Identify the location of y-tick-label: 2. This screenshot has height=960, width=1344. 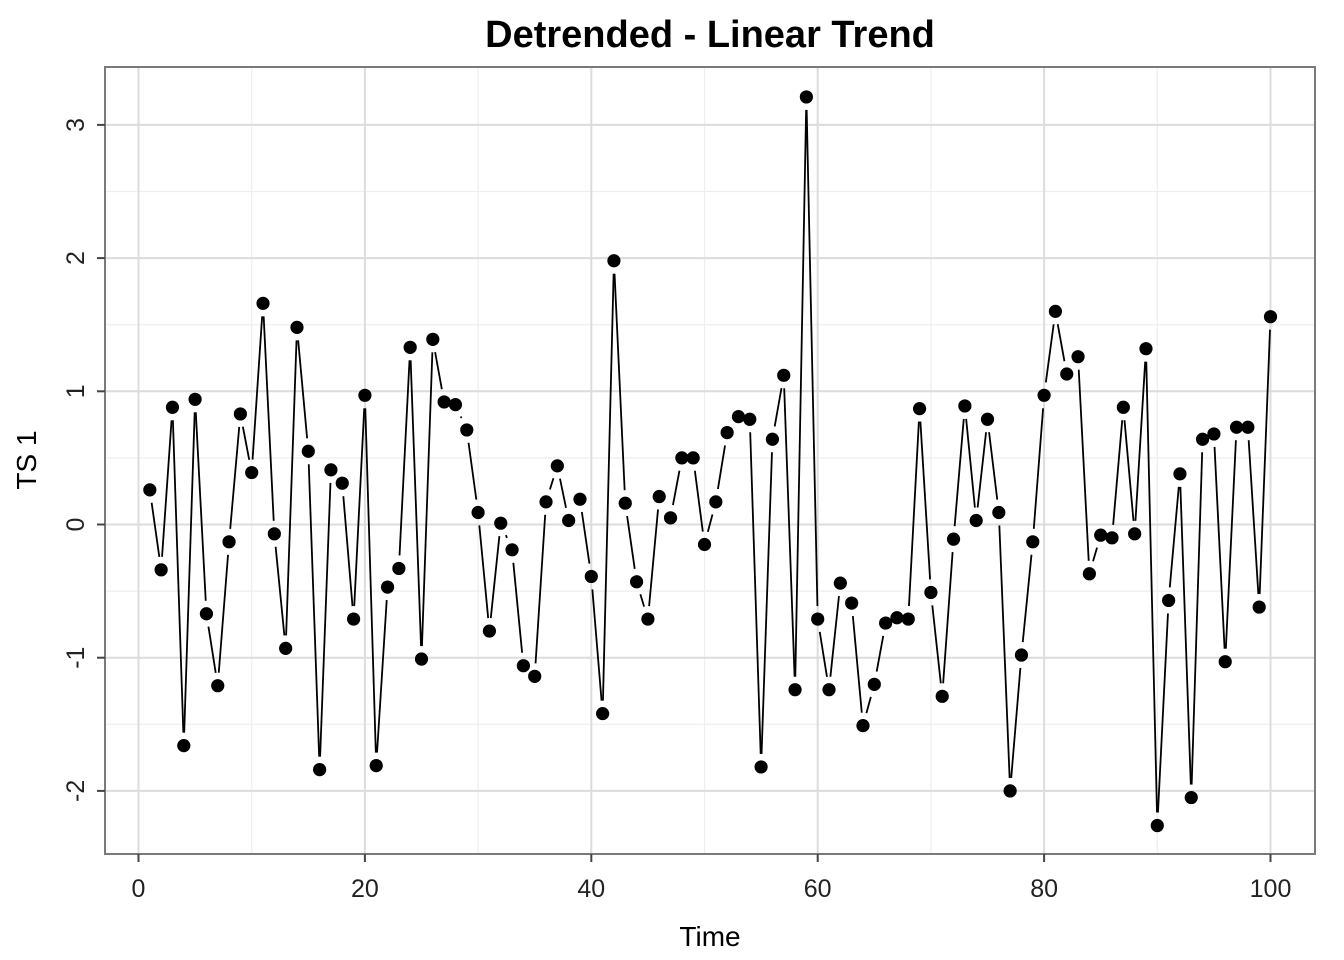
(76, 258).